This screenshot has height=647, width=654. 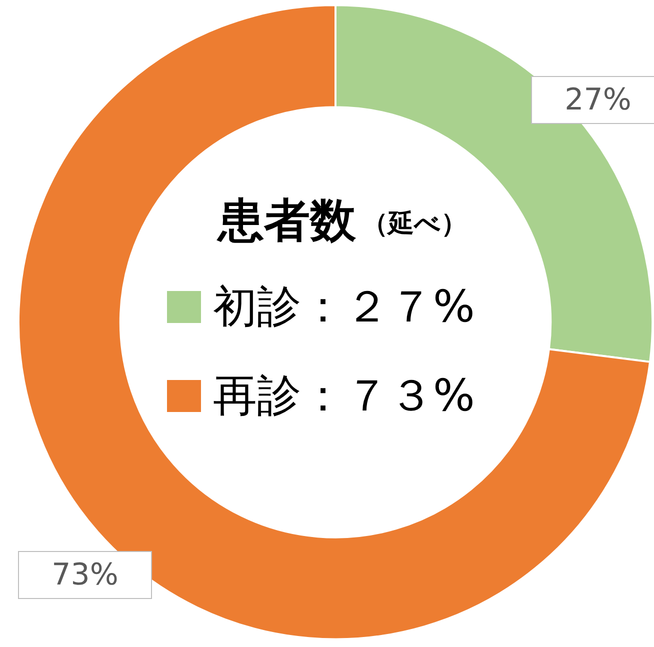 What do you see at coordinates (414, 224) in the screenshot?
I see `text: （延べ）` at bounding box center [414, 224].